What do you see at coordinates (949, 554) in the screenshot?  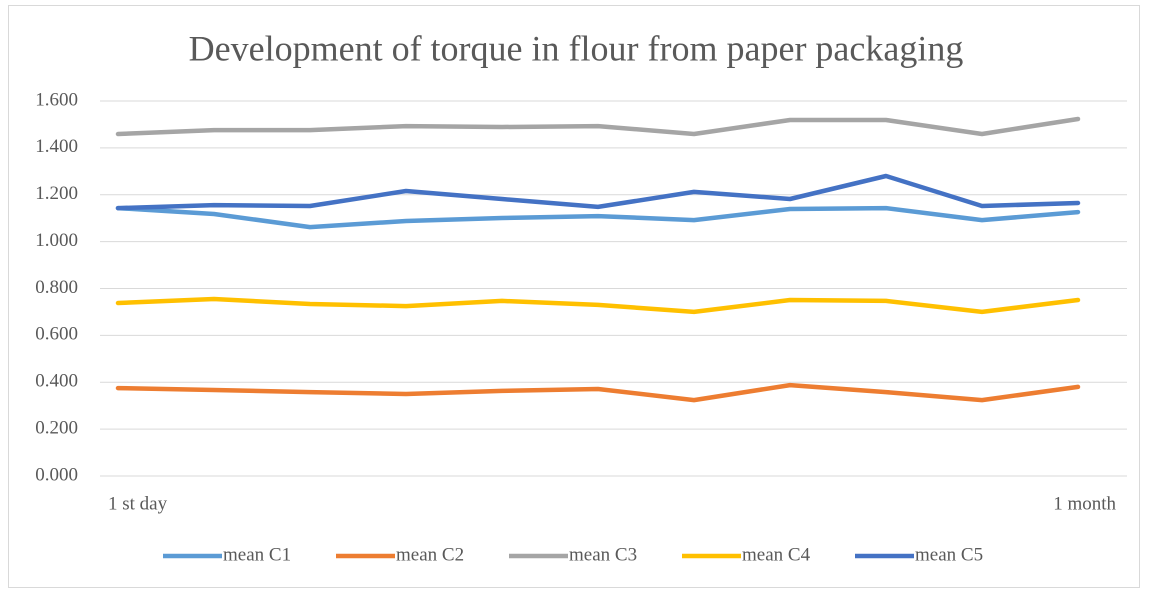 I see `legend-label: mean C5` at bounding box center [949, 554].